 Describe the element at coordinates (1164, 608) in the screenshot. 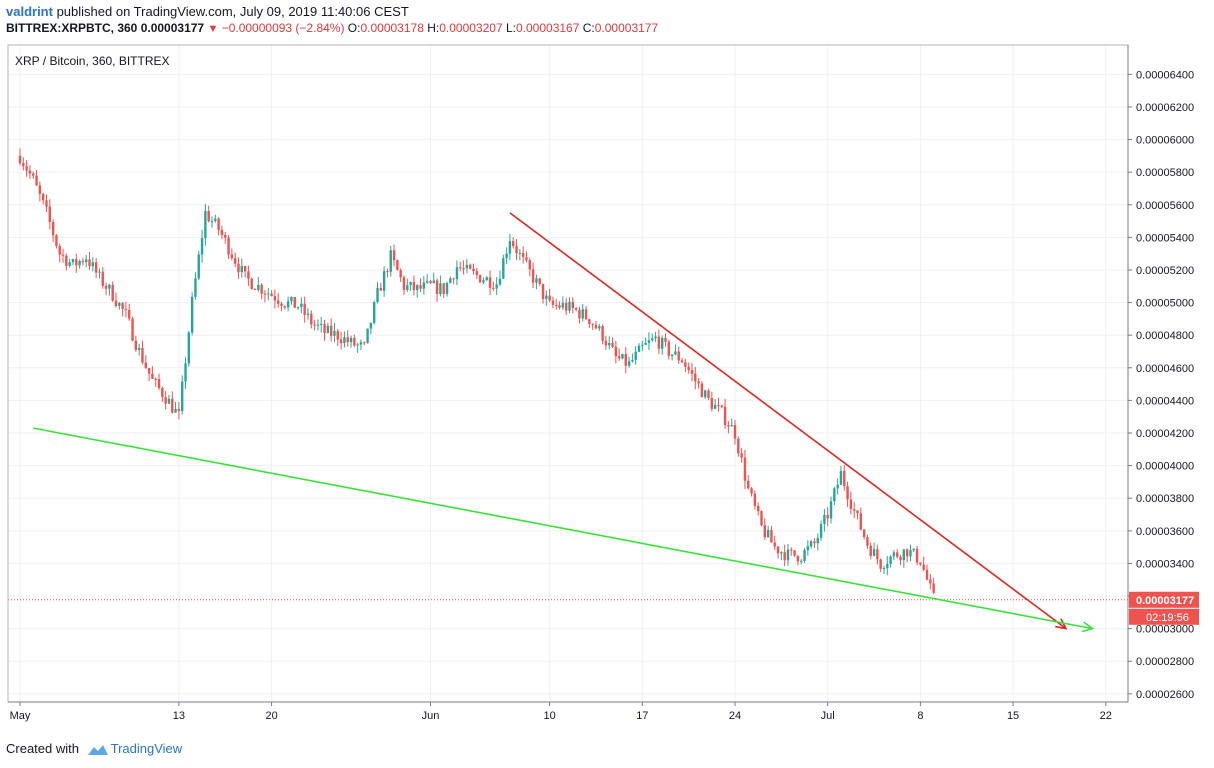

I see `last-price-tag: 0.00003177 02:19:56` at that location.